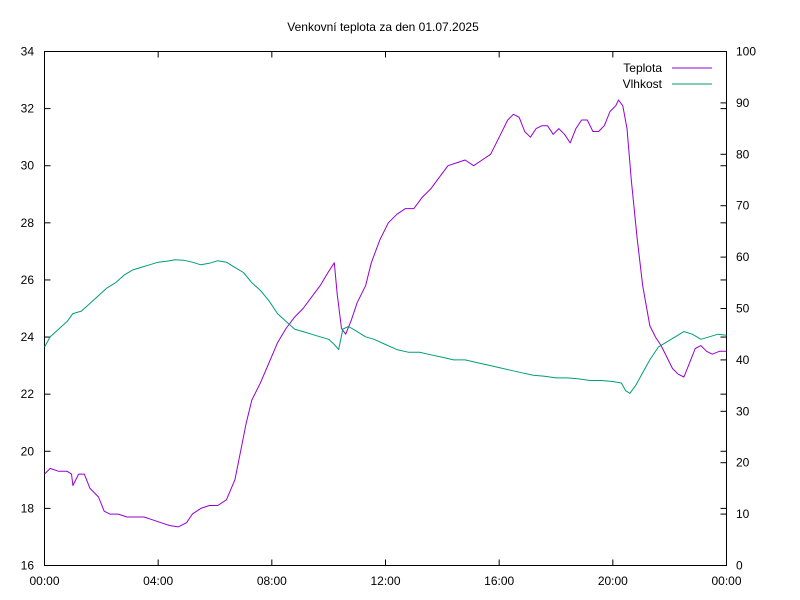  I want to click on right-tick-label: 70, so click(743, 206).